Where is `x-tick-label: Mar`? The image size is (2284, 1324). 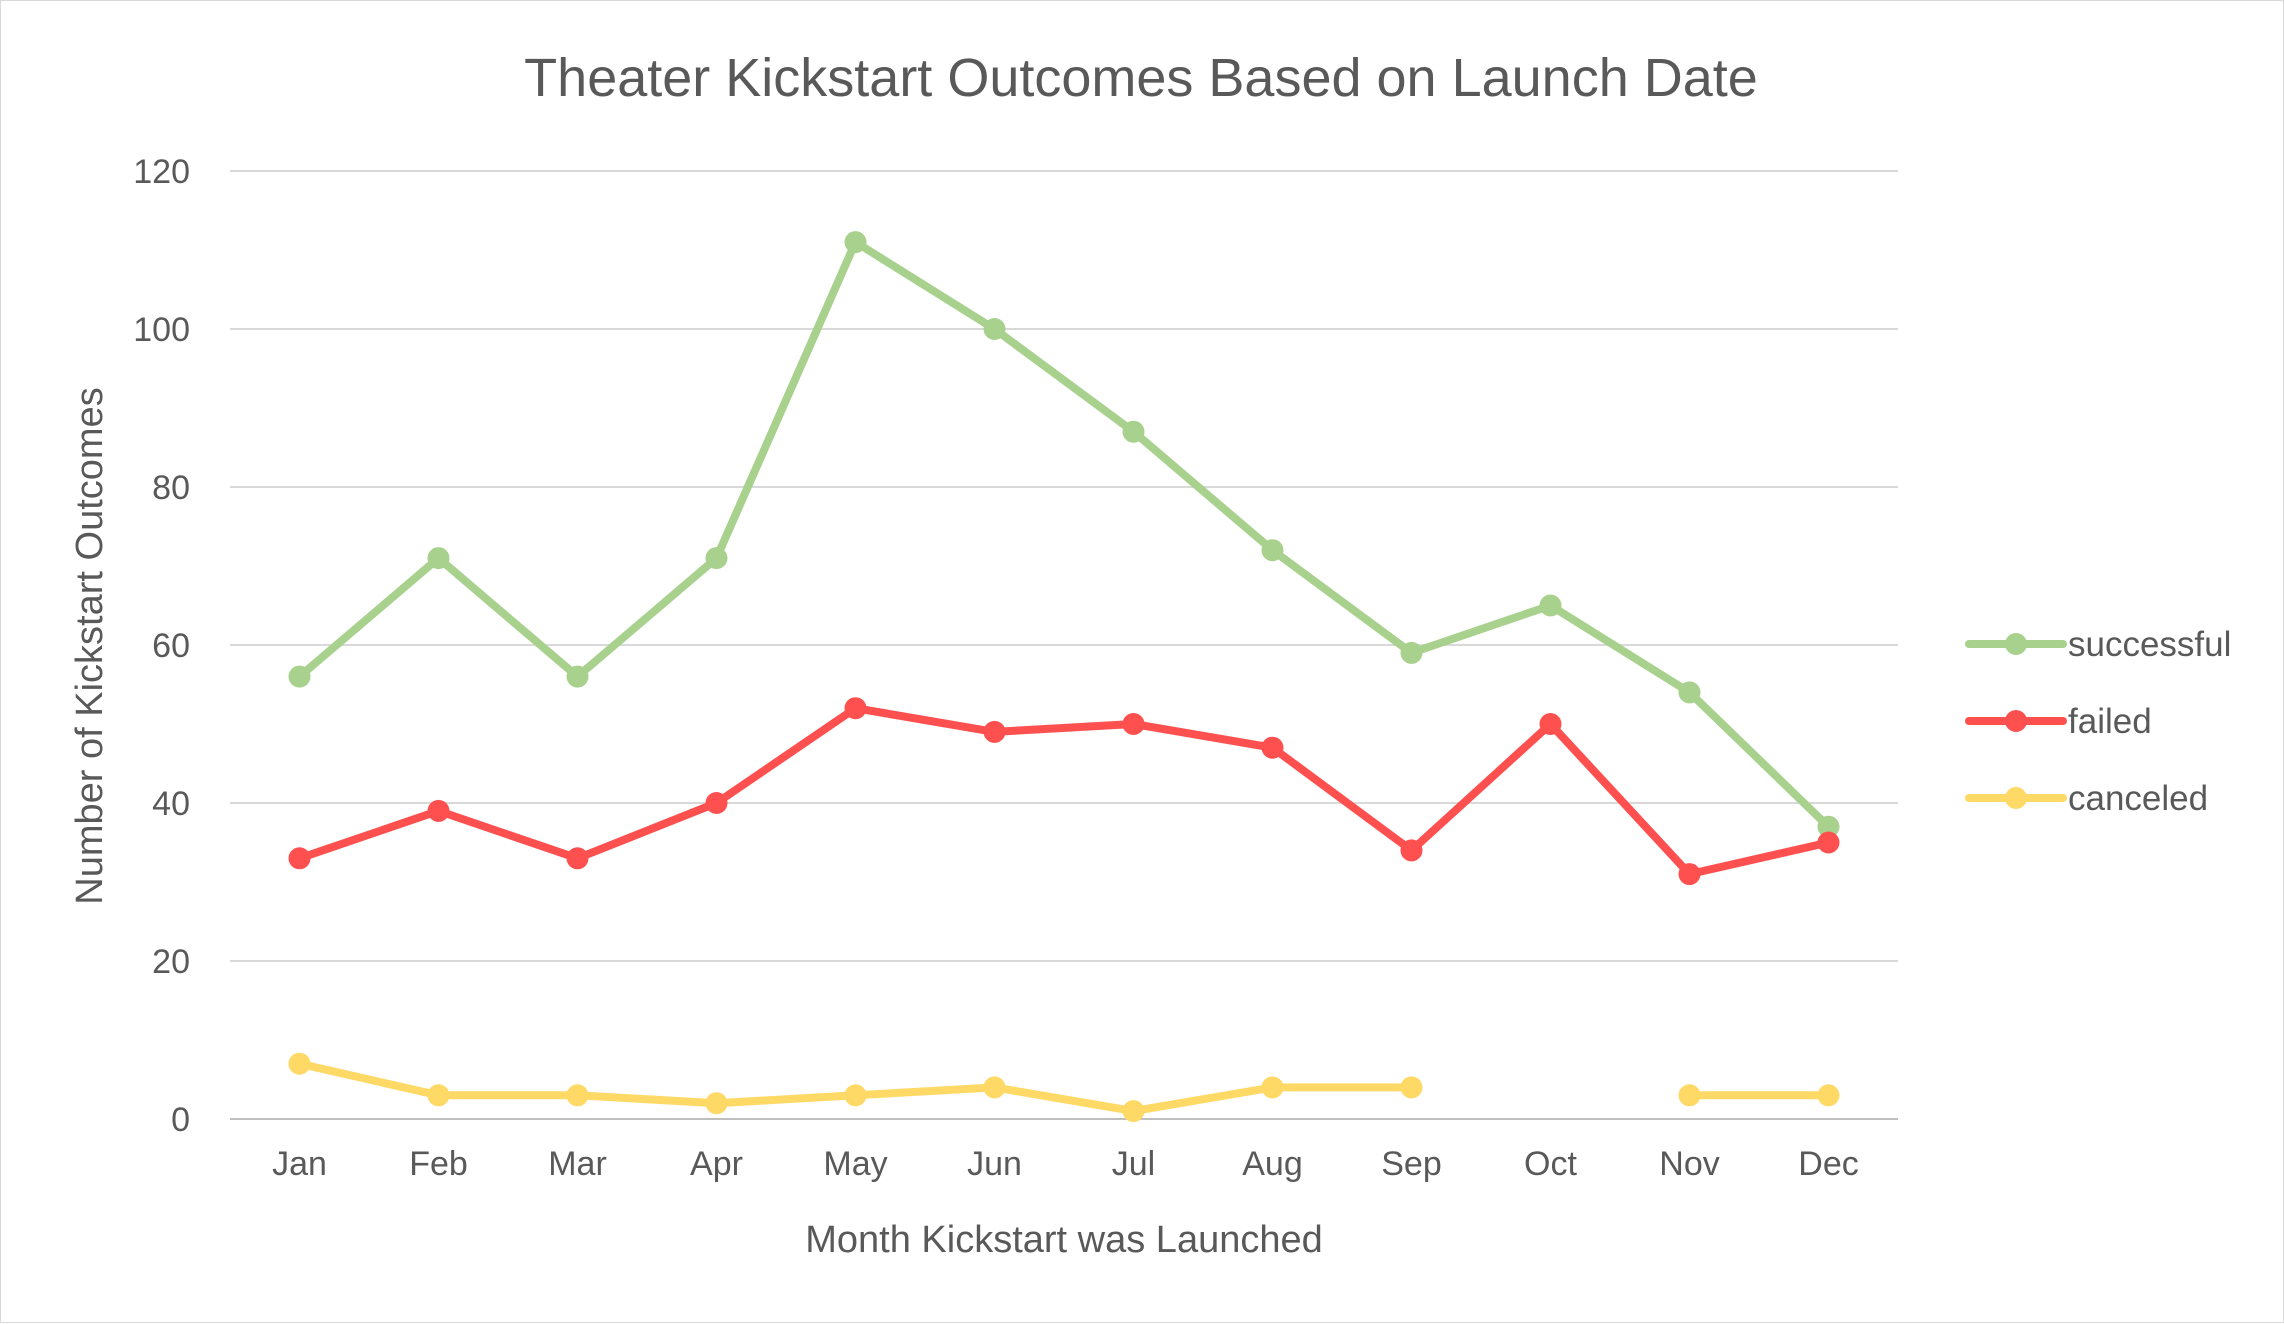
x-tick-label: Mar is located at coordinates (577, 1164).